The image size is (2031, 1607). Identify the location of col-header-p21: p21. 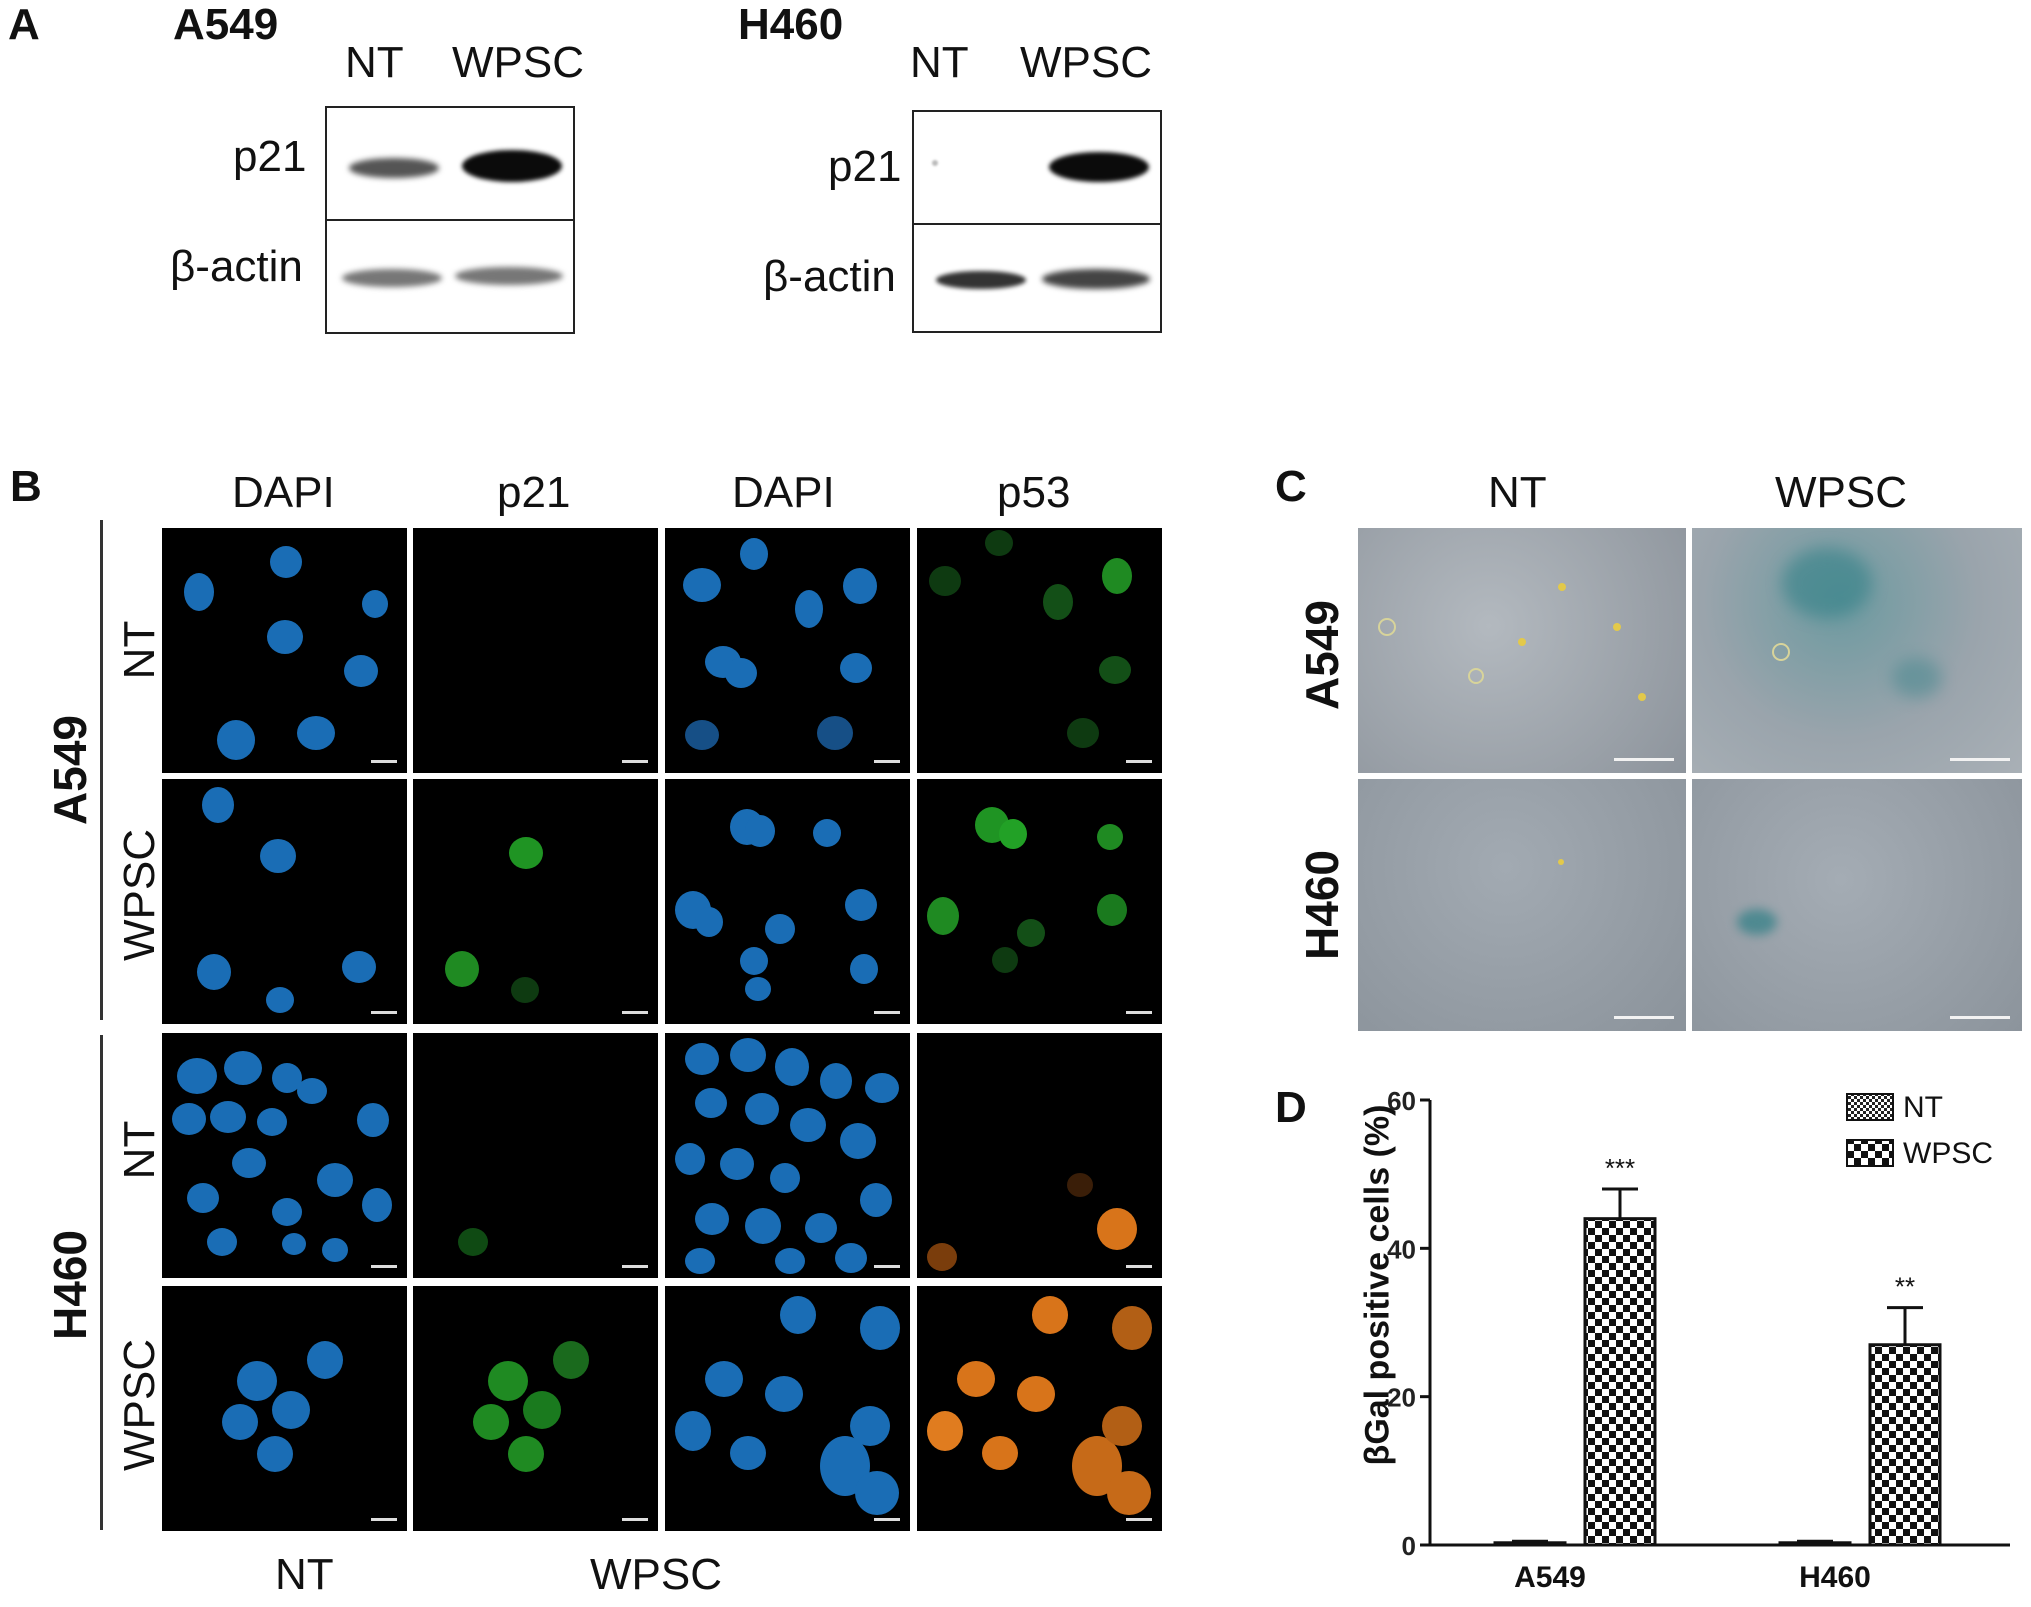
(534, 492).